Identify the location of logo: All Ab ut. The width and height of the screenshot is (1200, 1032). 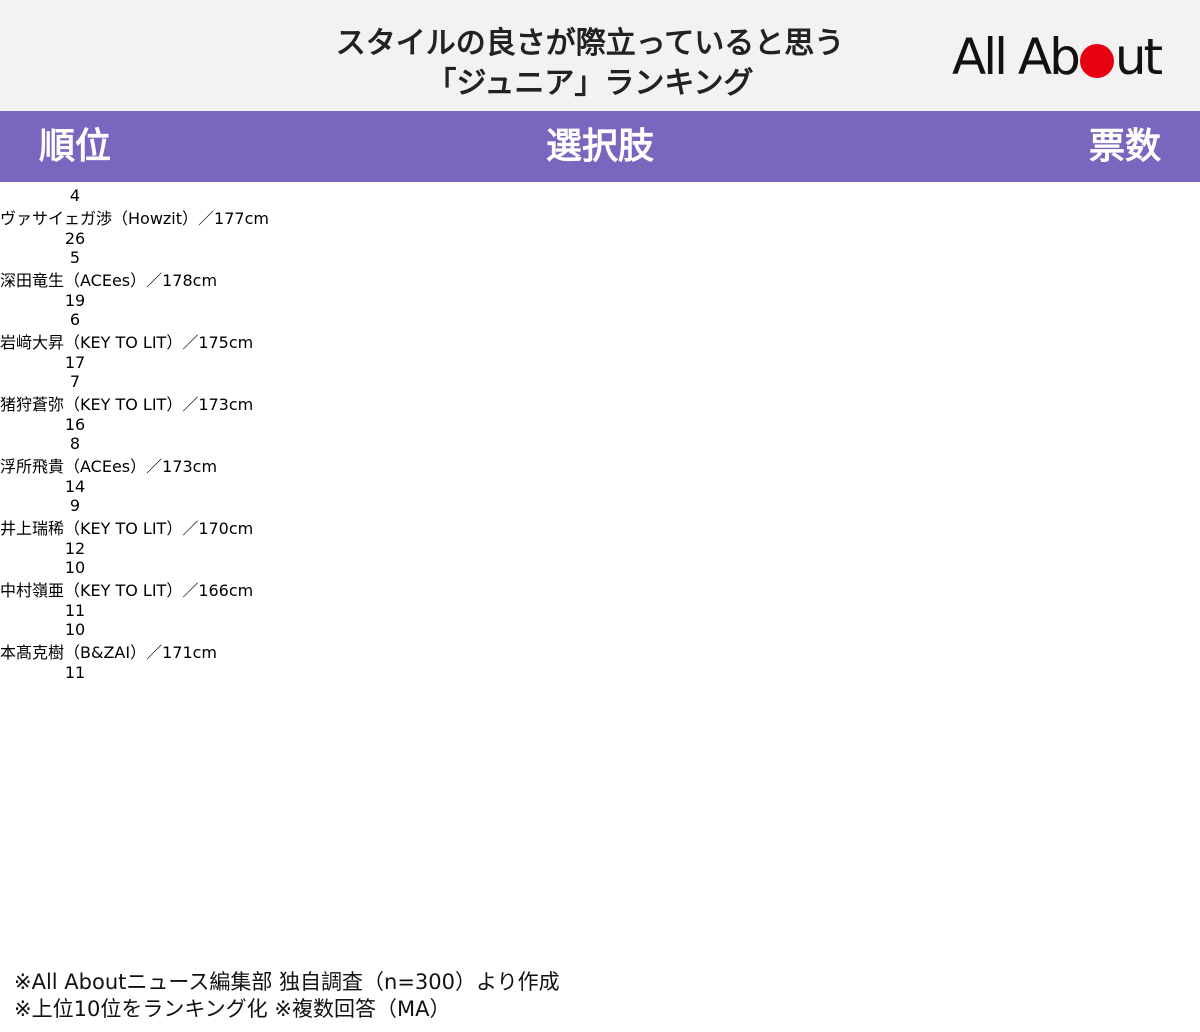
(1057, 57).